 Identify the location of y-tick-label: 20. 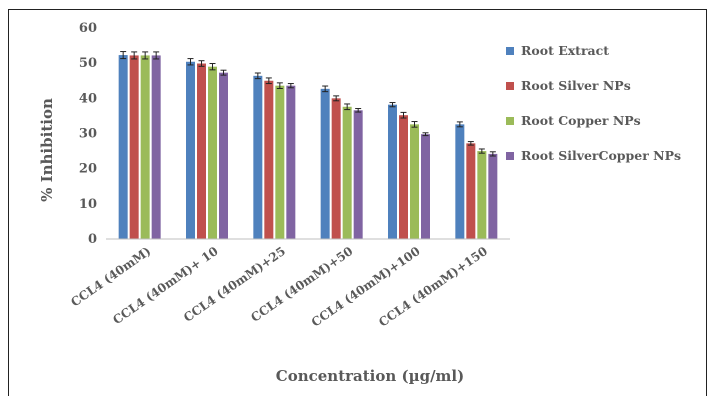
(88, 169).